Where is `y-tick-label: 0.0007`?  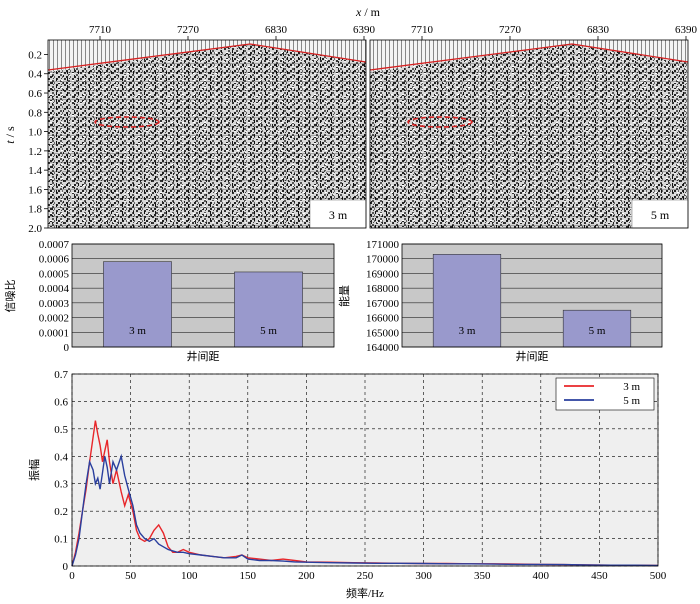
y-tick-label: 0.0007 is located at coordinates (54, 245).